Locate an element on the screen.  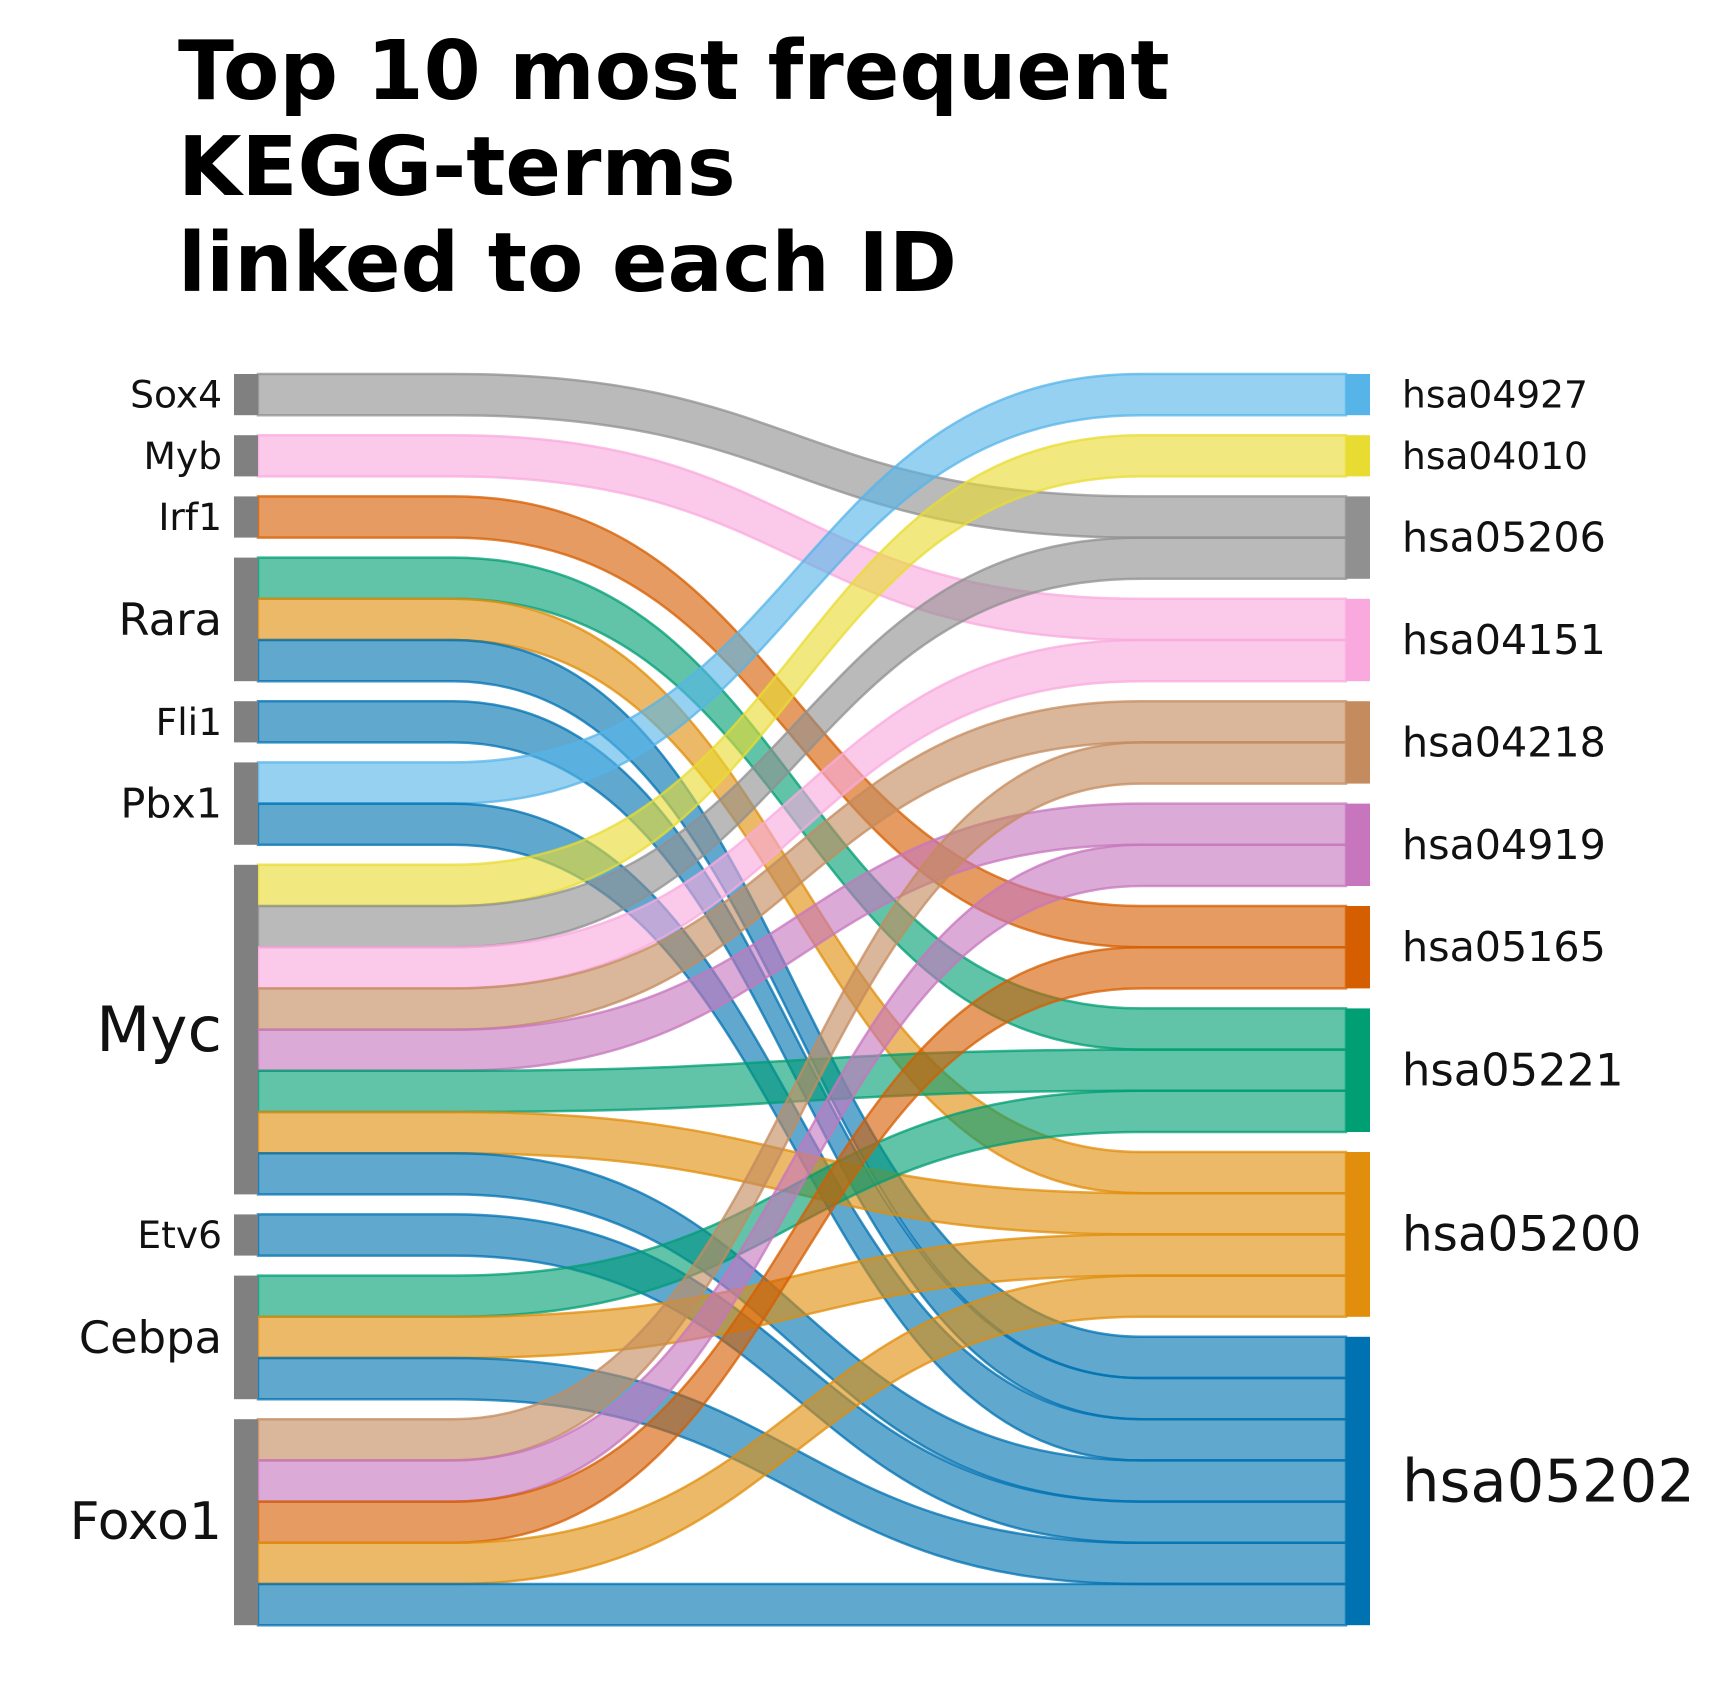
node-label-pbx1: Pbx1 is located at coordinates (171, 804).